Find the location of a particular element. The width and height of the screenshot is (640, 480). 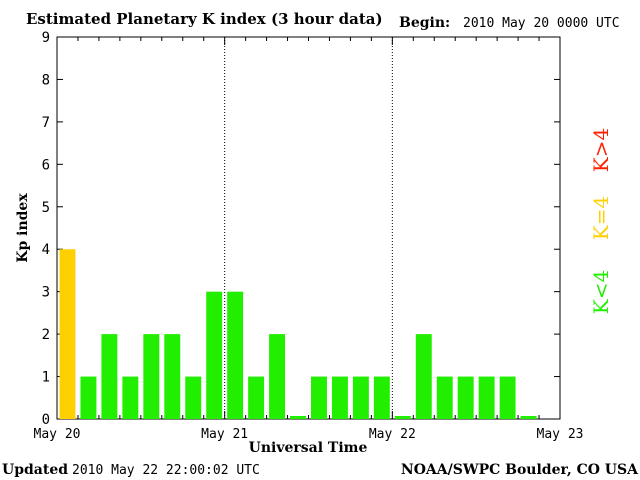

y-tick-label: 8 is located at coordinates (46, 80).